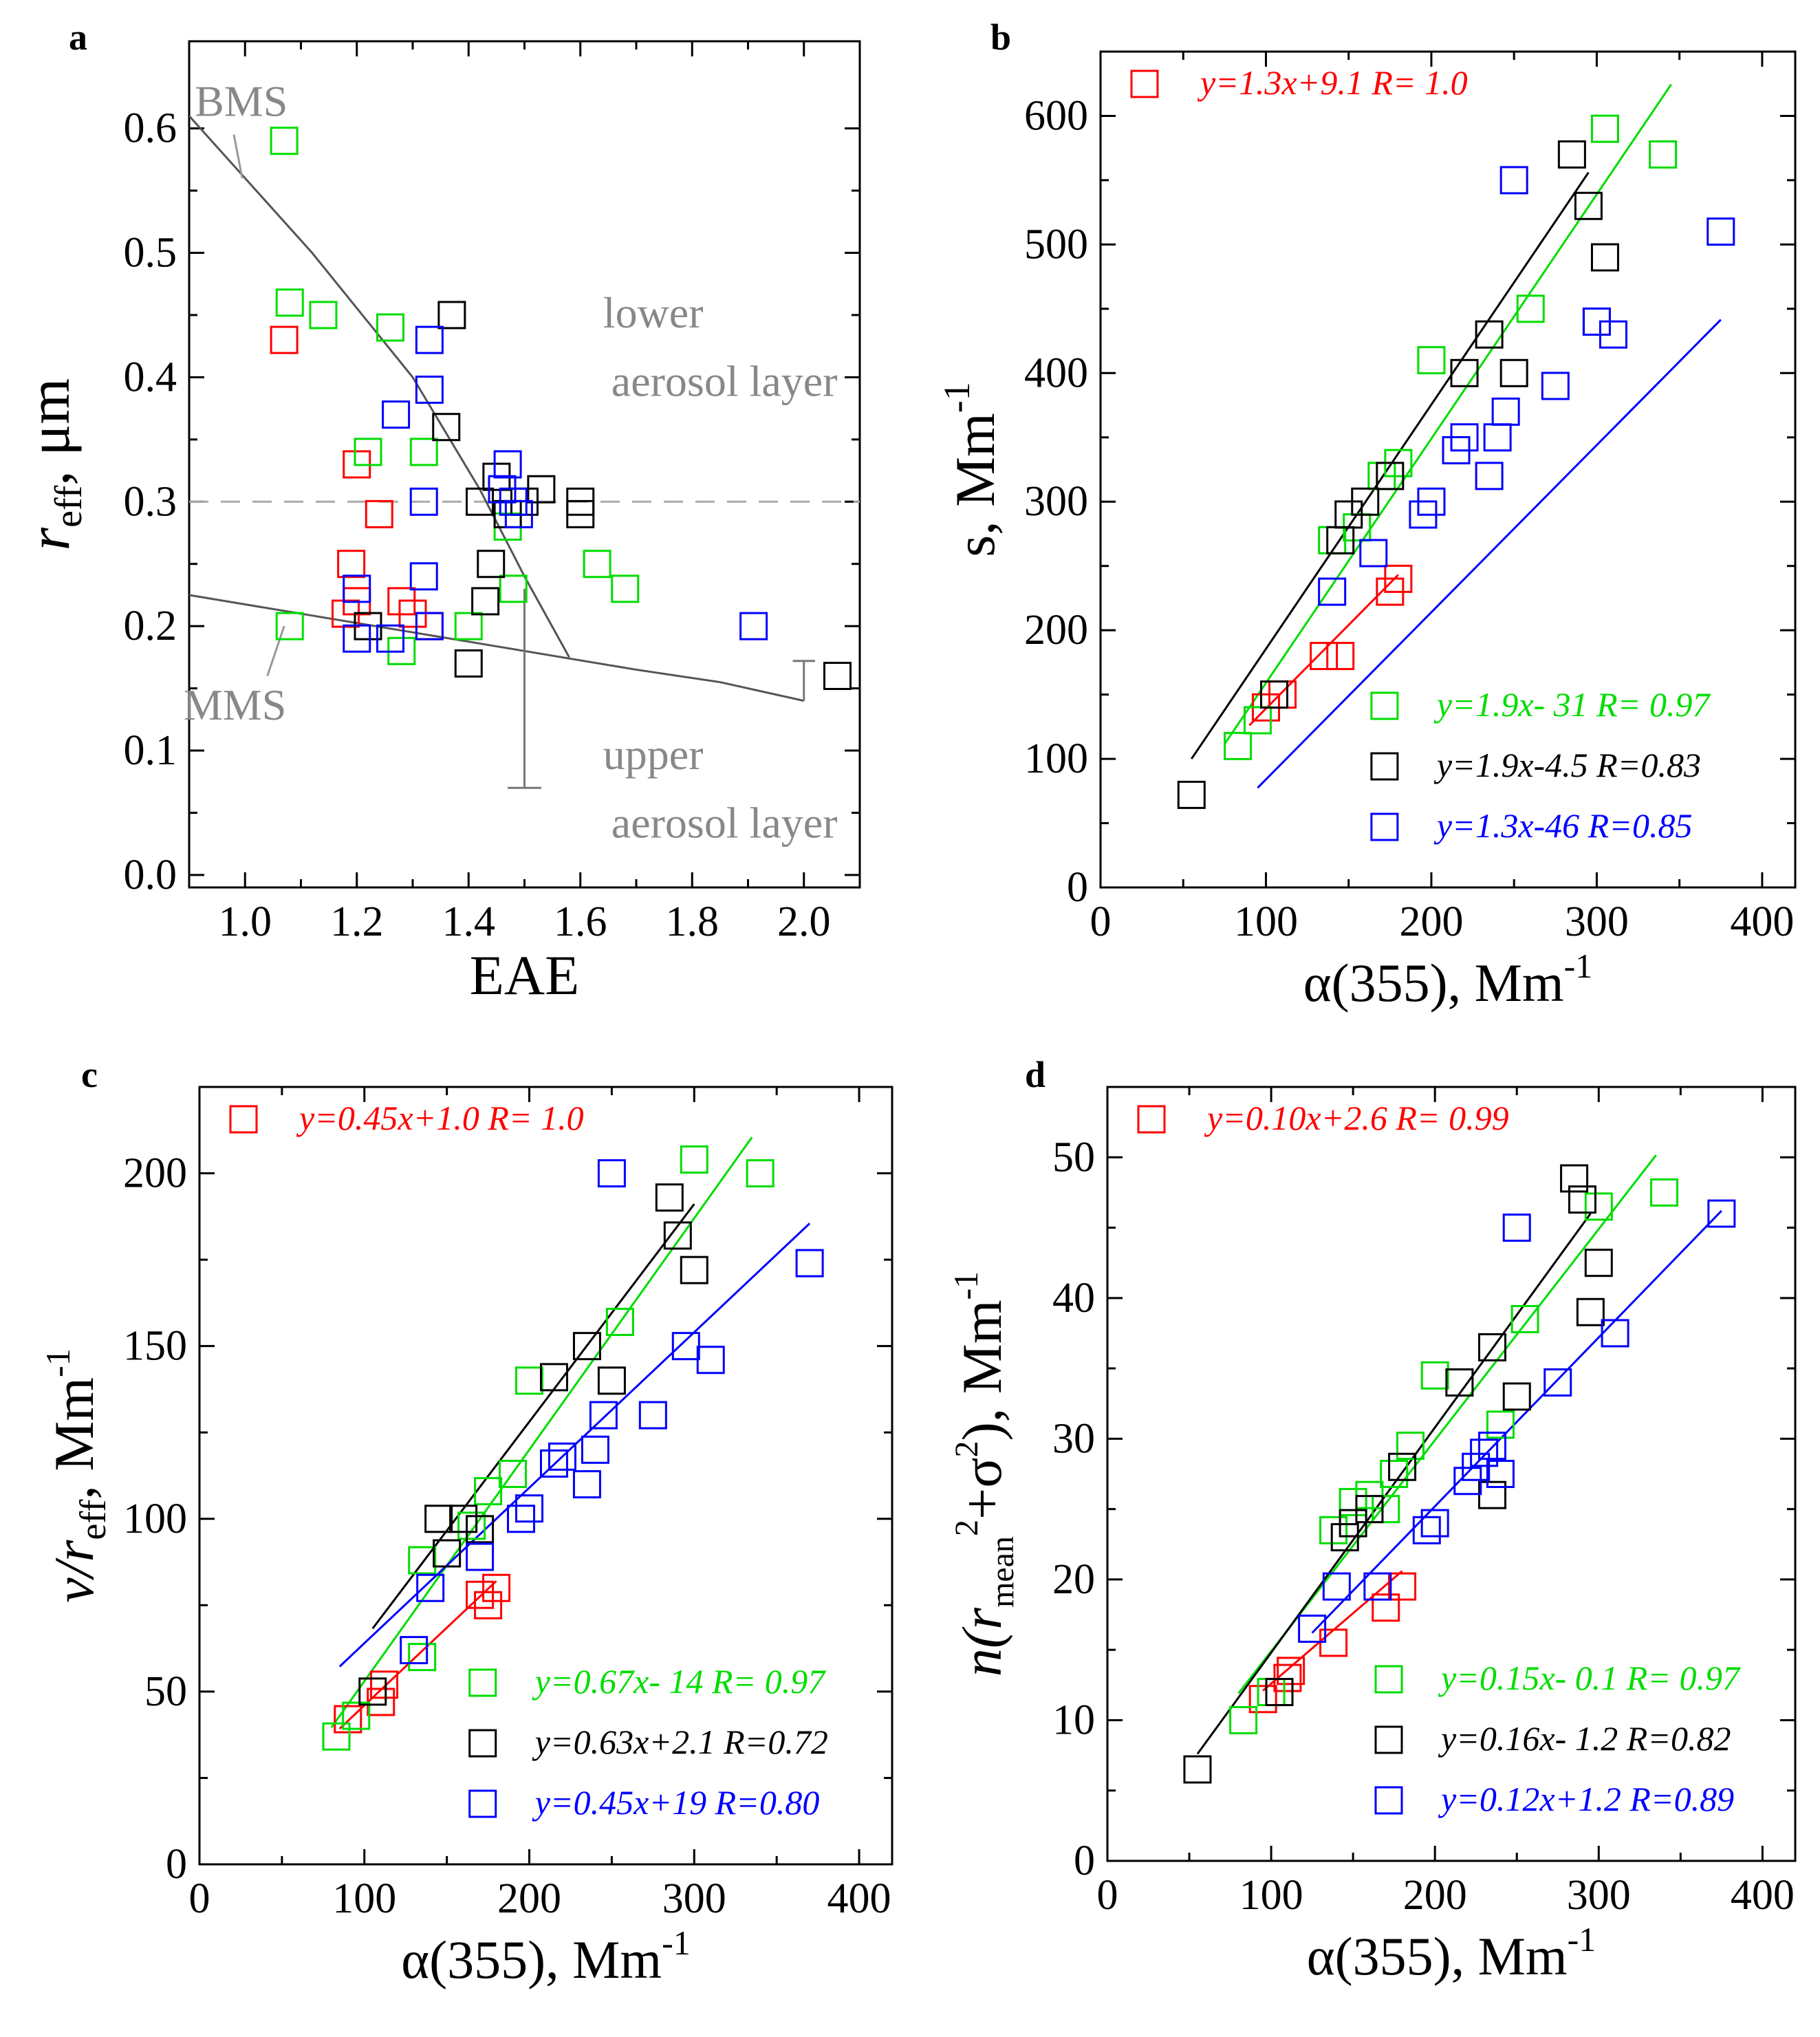 This screenshot has width=1820, height=2037. What do you see at coordinates (1435, 1895) in the screenshot?
I see `x-tick-label: 200` at bounding box center [1435, 1895].